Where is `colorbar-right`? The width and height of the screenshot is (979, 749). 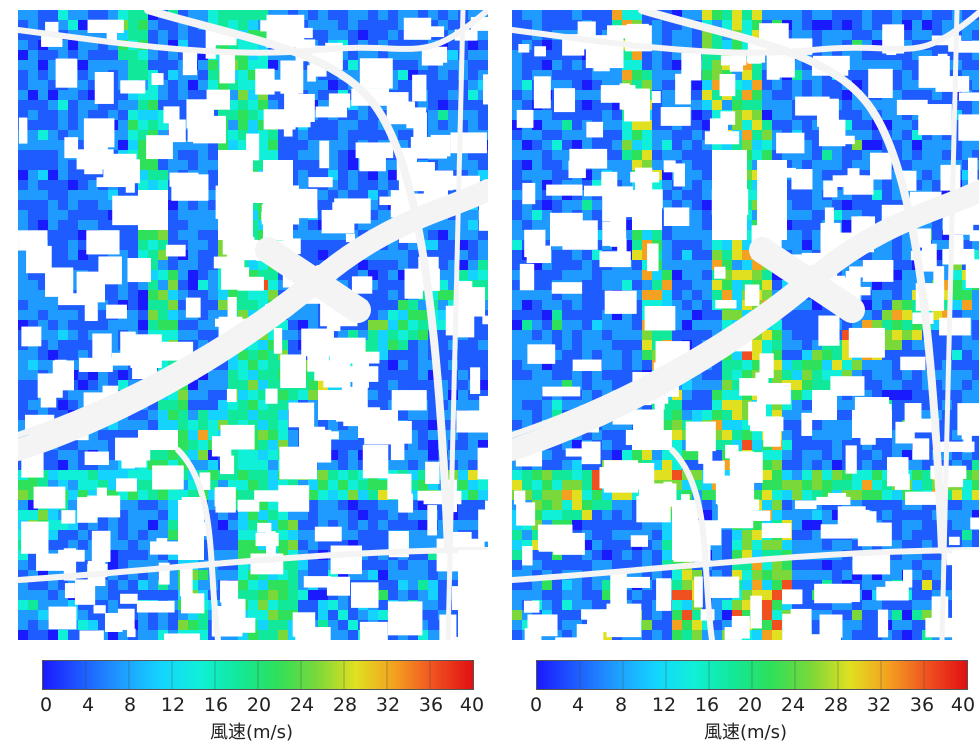 colorbar-right is located at coordinates (752, 675).